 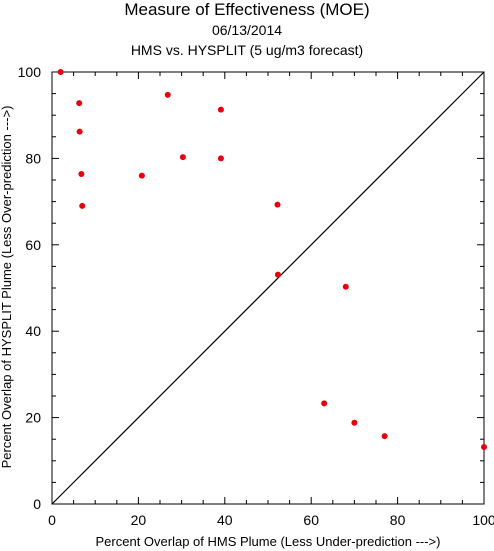 I want to click on x-tick-label: 80, so click(x=398, y=520).